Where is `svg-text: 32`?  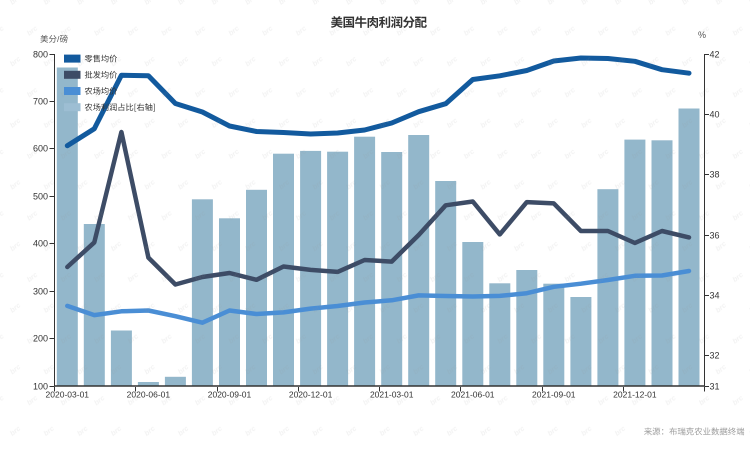 svg-text: 32 is located at coordinates (715, 356).